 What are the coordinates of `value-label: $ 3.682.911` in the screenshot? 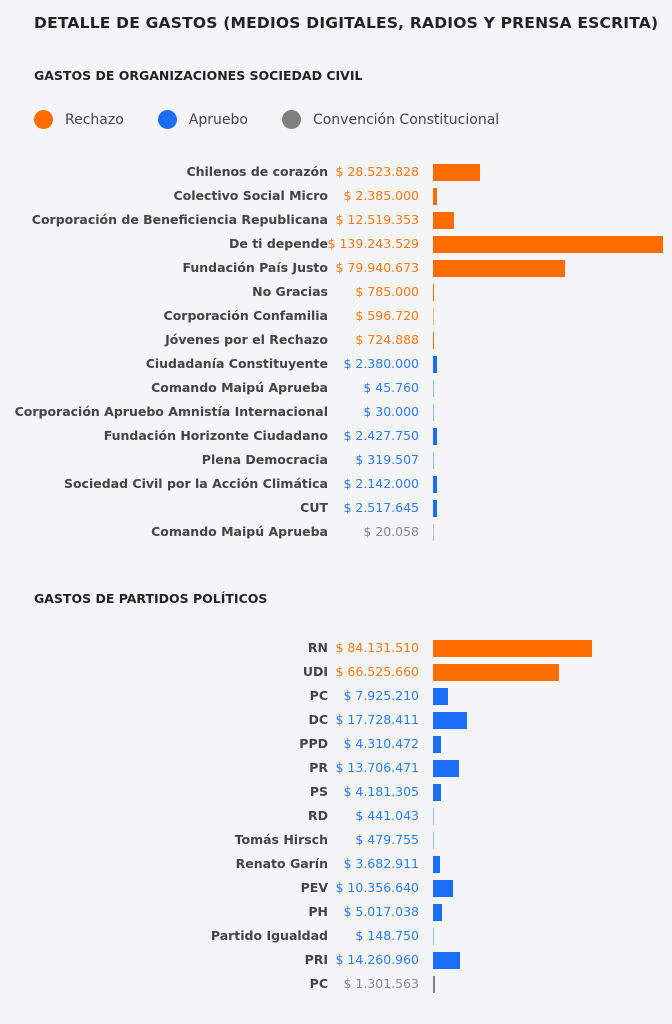 It's located at (381, 863).